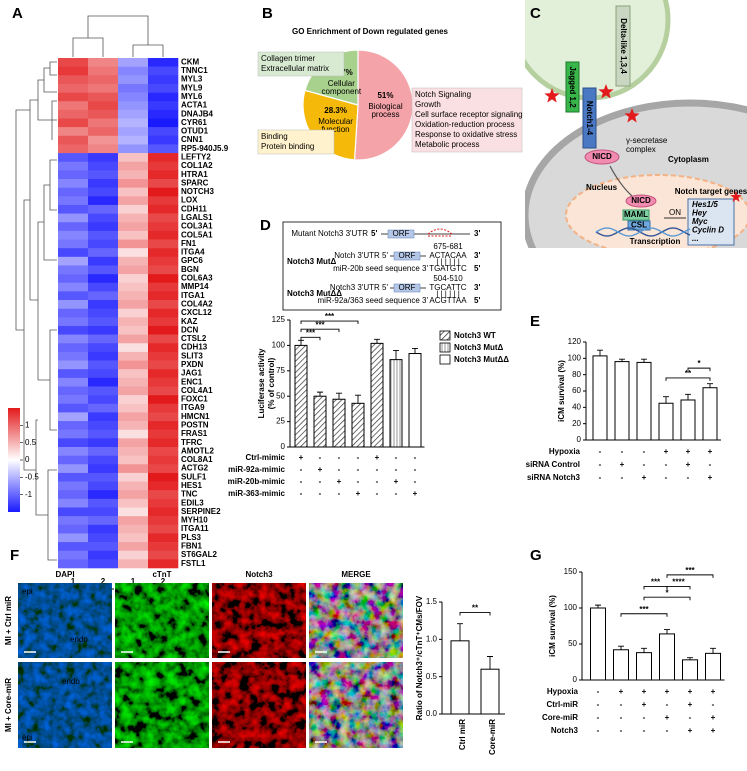 Image resolution: width=747 pixels, height=771 pixels. I want to click on panel-letter: E, so click(535, 321).